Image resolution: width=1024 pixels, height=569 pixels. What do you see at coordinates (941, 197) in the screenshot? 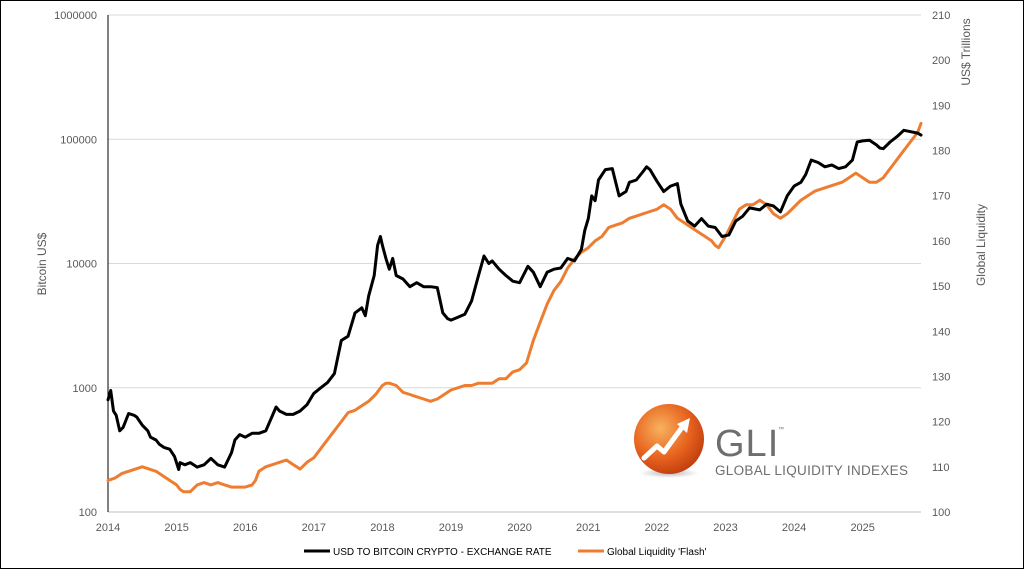
I see `right-tick-label: 170` at bounding box center [941, 197].